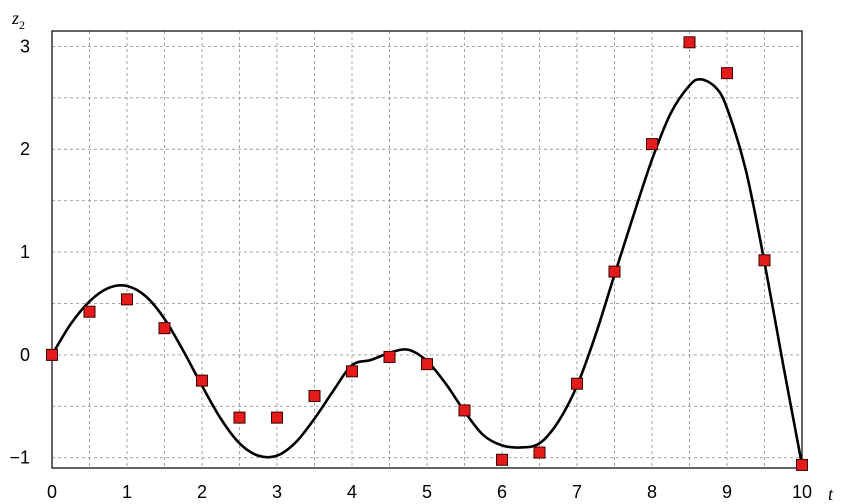  I want to click on x-tick-label: 9, so click(727, 492).